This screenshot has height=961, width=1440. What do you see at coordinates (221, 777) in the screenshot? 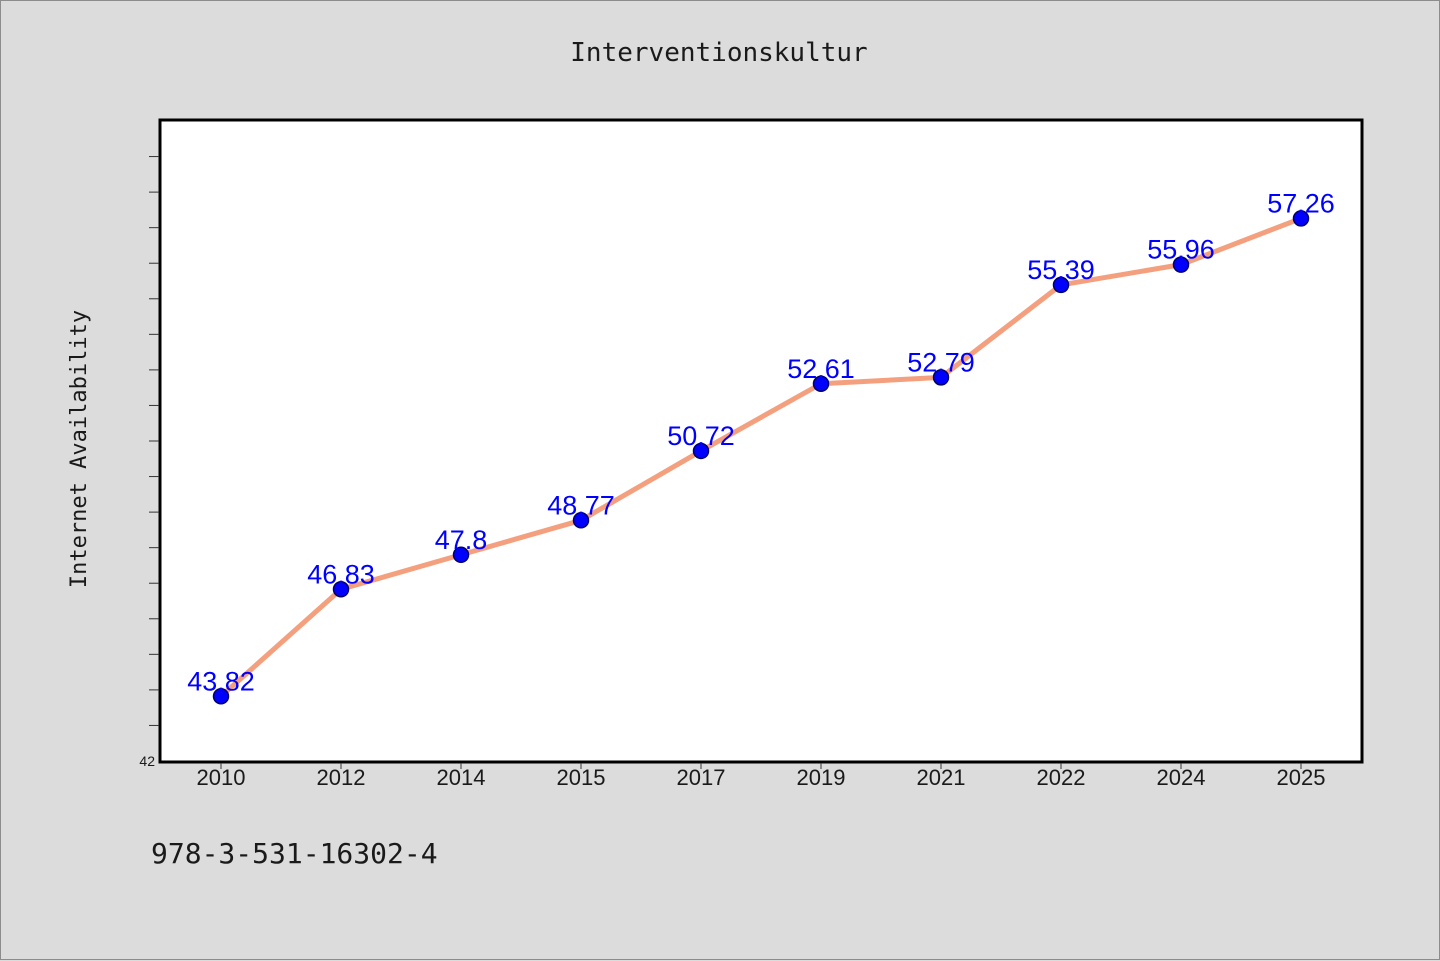
I see `x-tick-label: 2010` at bounding box center [221, 777].